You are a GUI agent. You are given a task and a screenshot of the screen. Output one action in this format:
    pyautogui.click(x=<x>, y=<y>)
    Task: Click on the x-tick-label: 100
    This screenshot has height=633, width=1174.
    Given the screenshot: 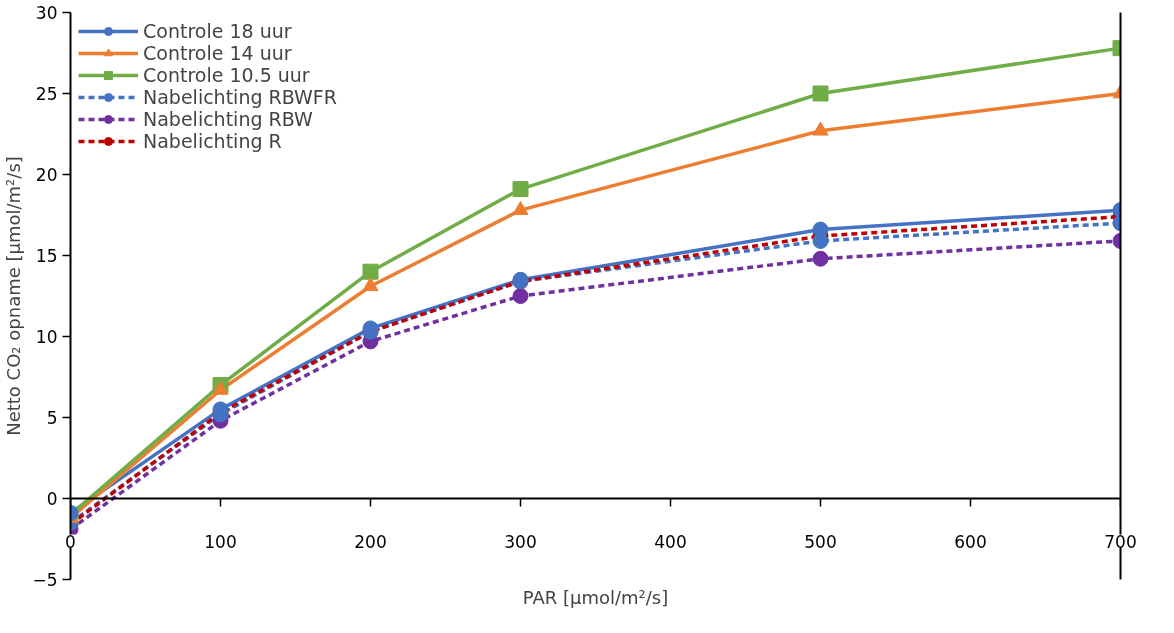 What is the action you would take?
    pyautogui.click(x=220, y=541)
    